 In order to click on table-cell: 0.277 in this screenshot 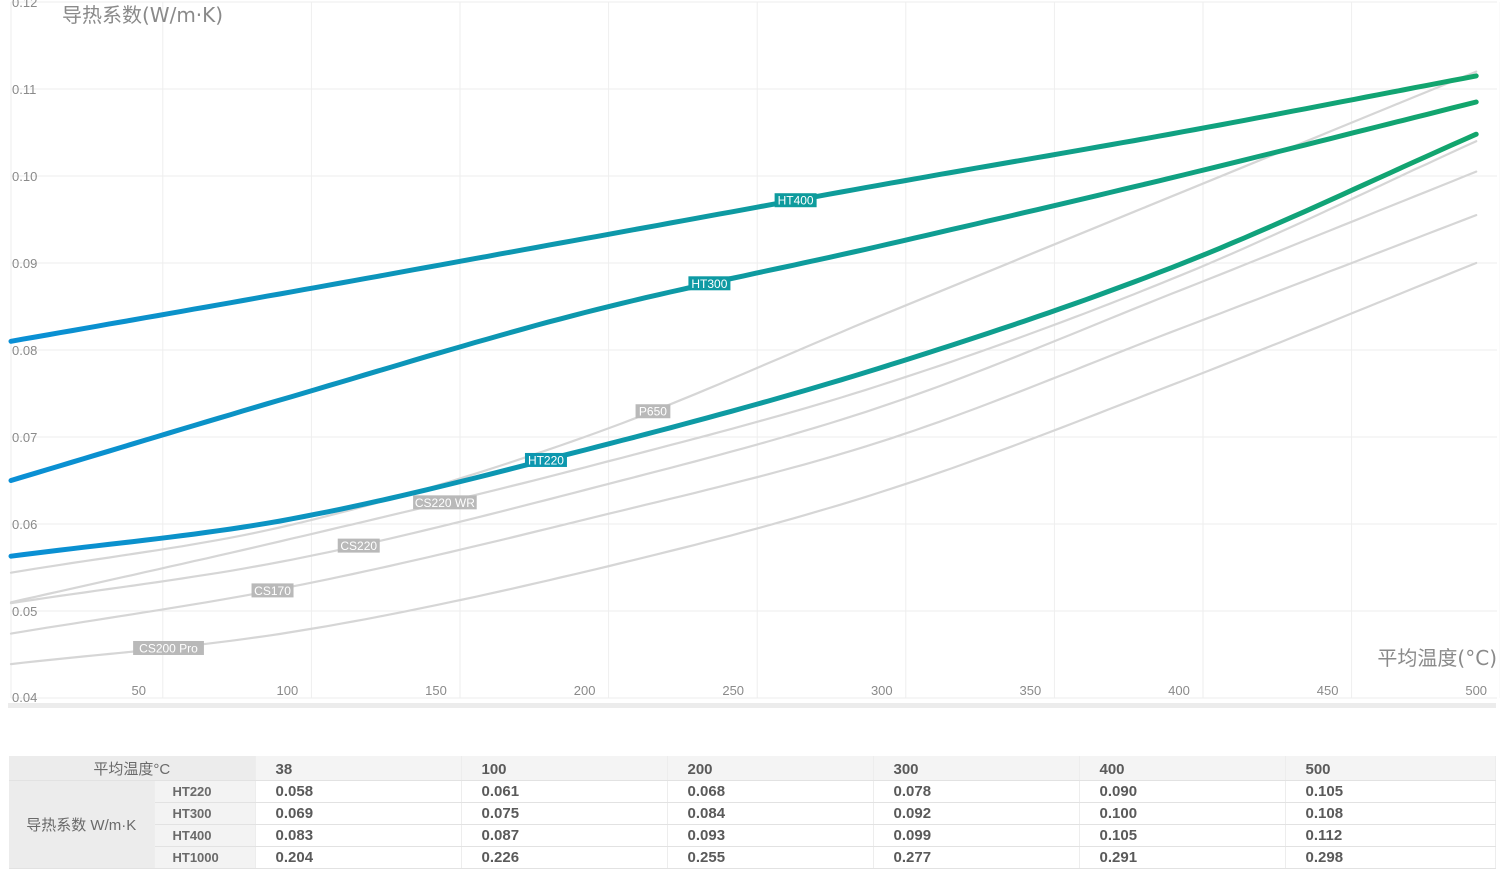, I will do `click(976, 857)`.